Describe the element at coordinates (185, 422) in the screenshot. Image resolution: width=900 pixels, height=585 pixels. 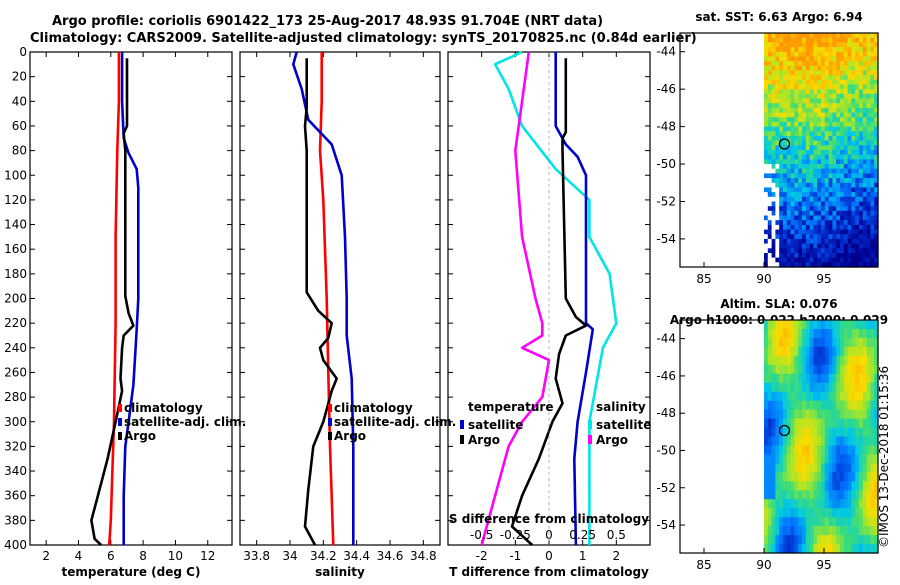
I see `legend-label: satellite-adj. clim.` at that location.